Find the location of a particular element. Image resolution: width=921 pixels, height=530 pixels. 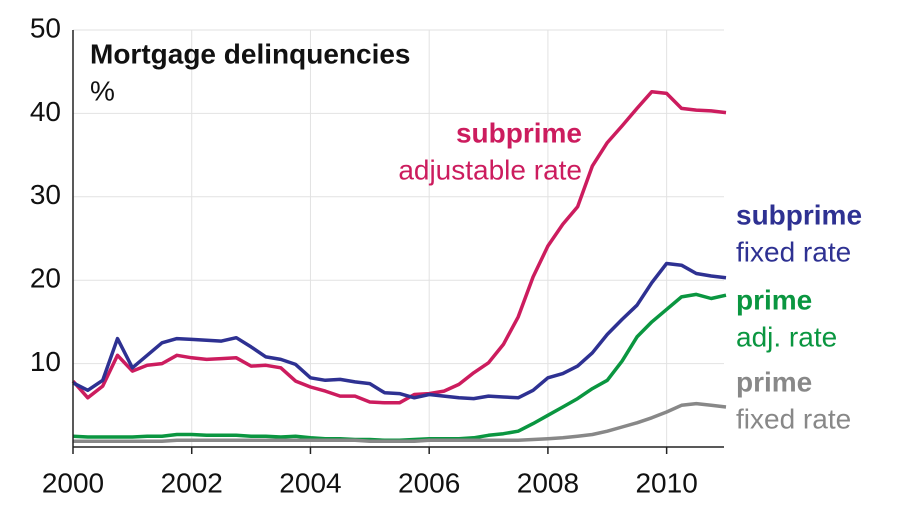

y-tick-label: 40 is located at coordinates (45, 111).